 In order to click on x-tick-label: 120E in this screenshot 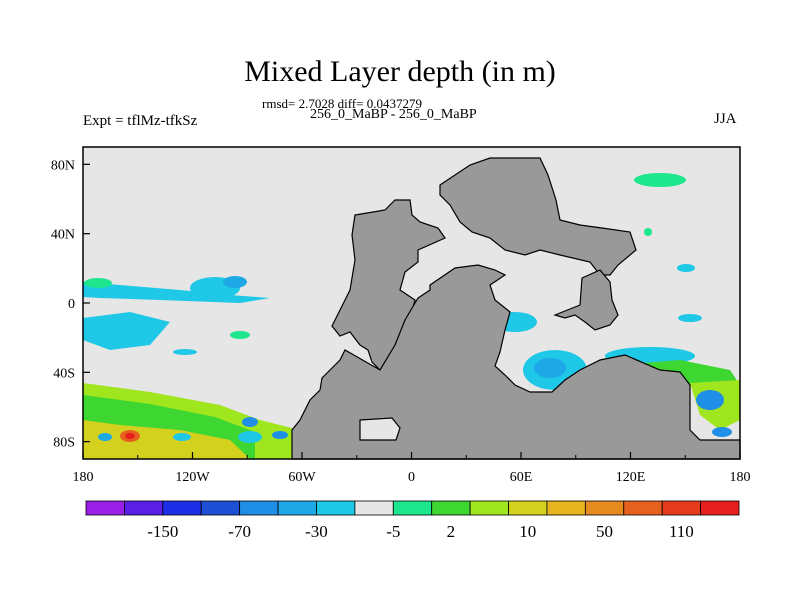, I will do `click(631, 477)`.